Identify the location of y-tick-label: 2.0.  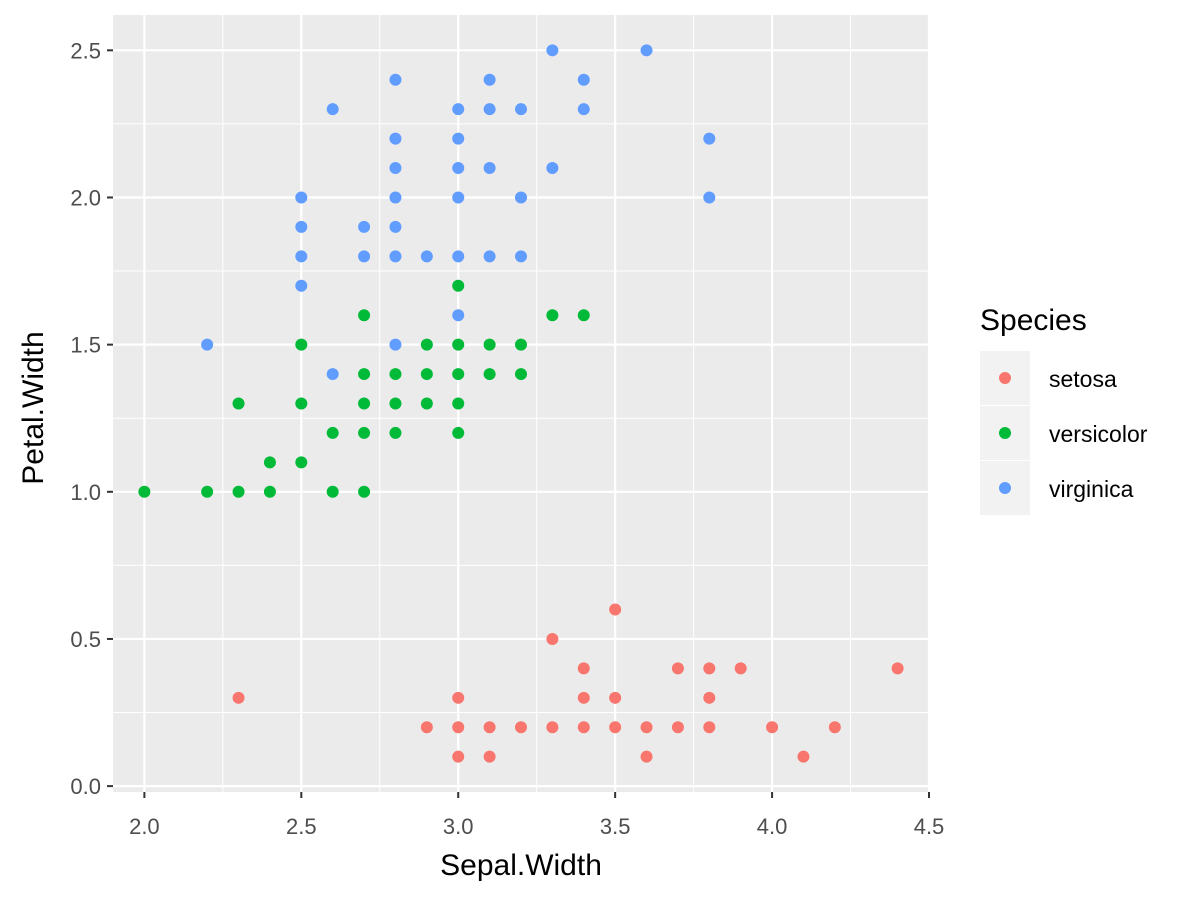
(85, 197).